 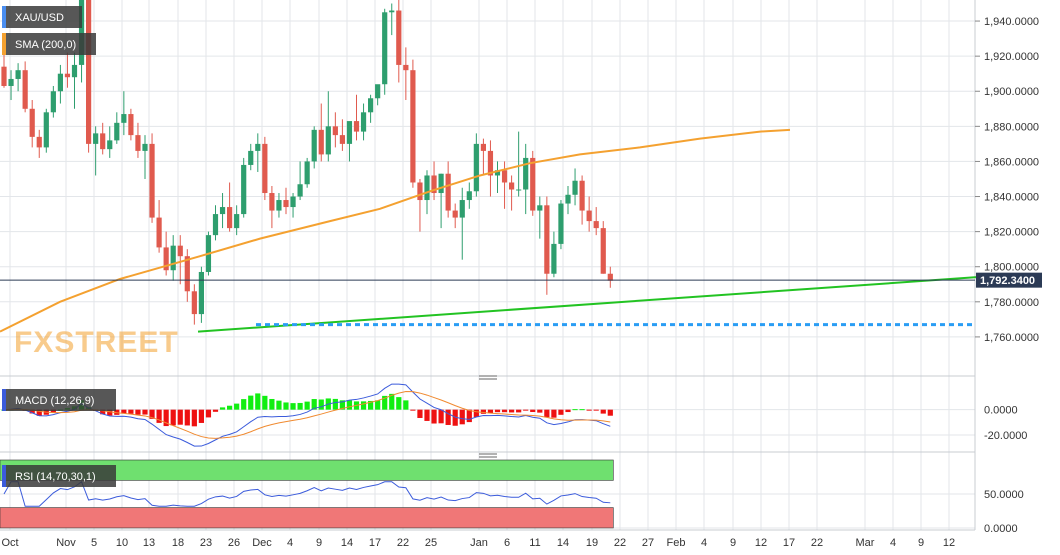 I want to click on x-tick-label: Mar, so click(x=865, y=543).